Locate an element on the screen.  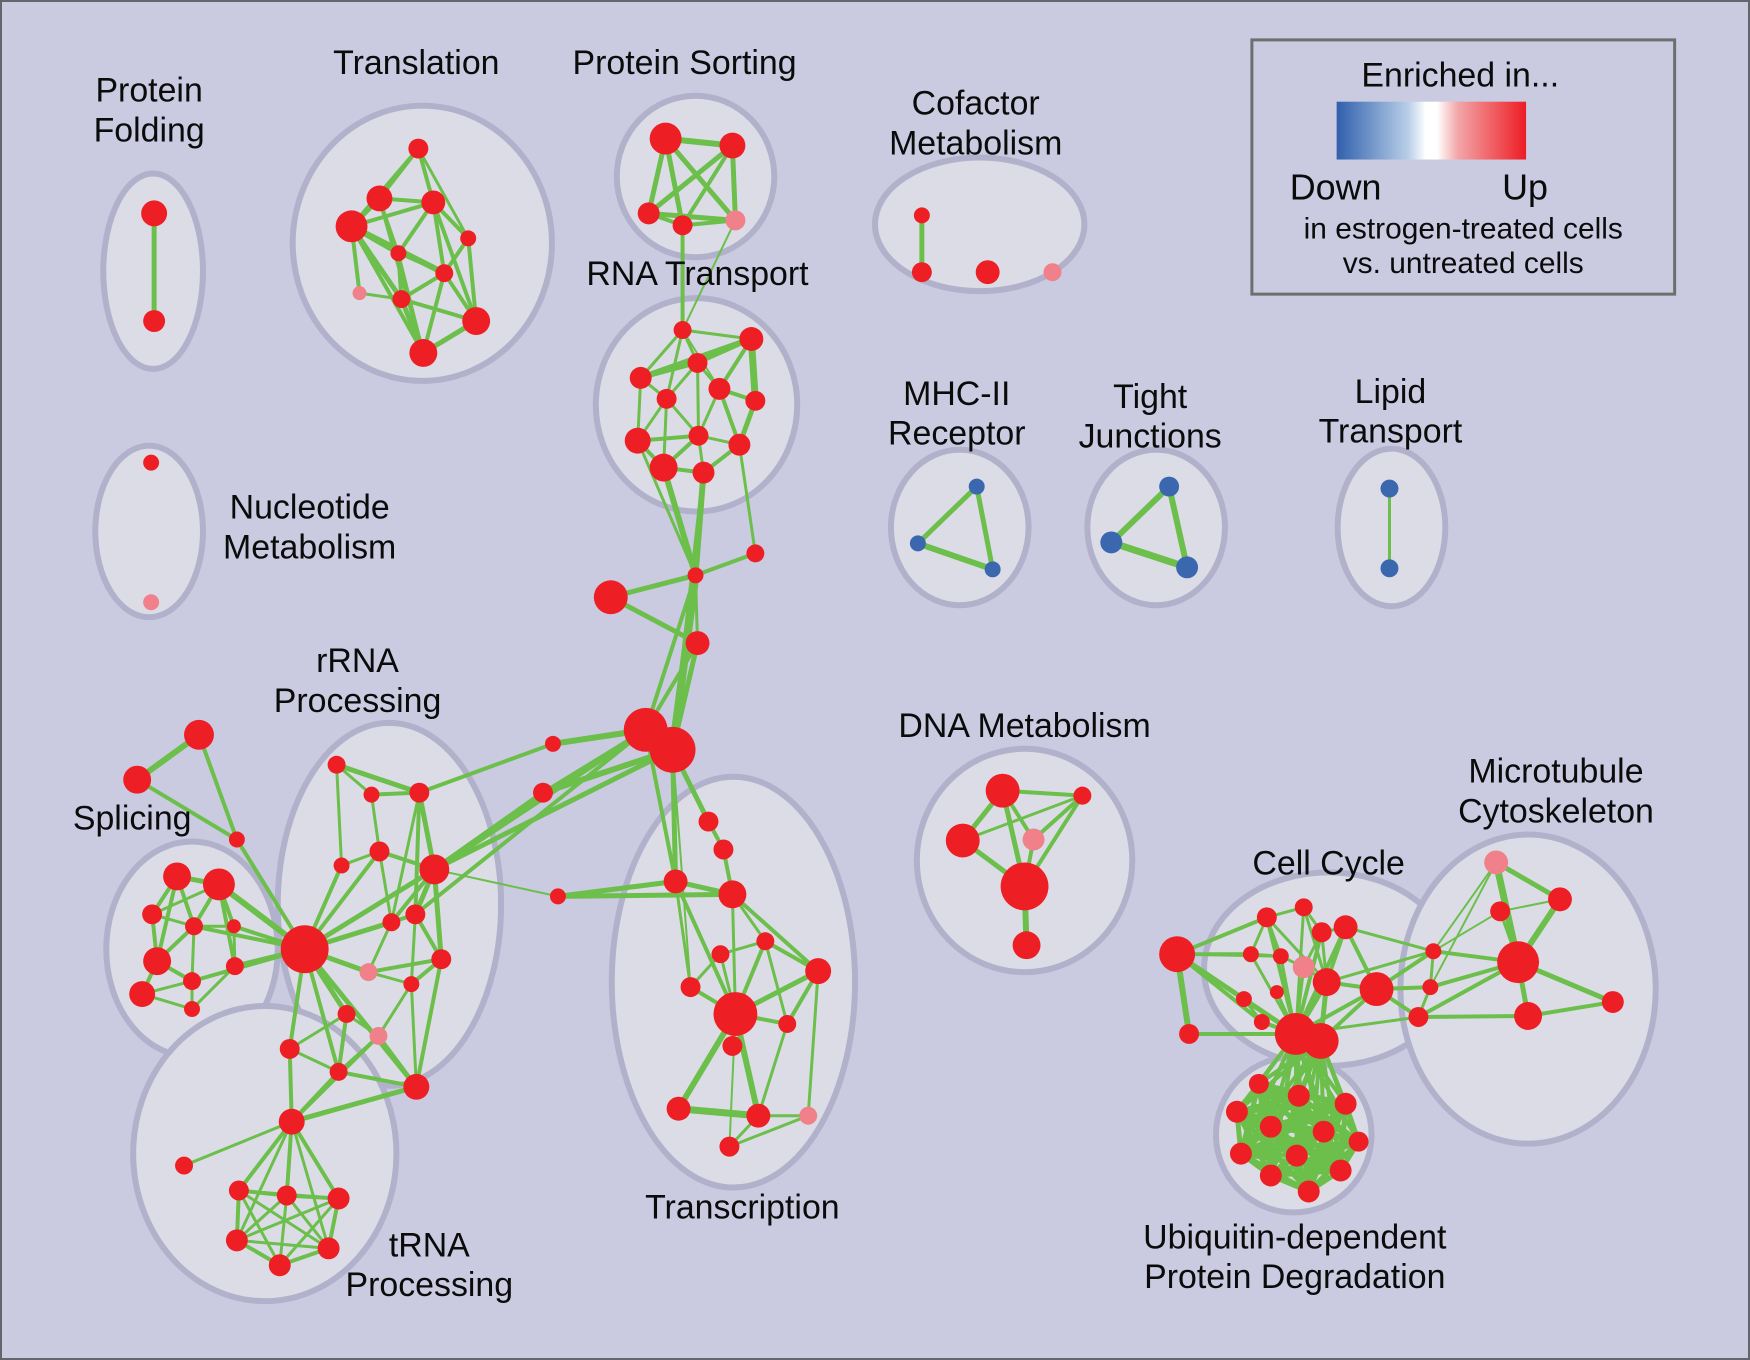
node-tg2 is located at coordinates (137, 779).